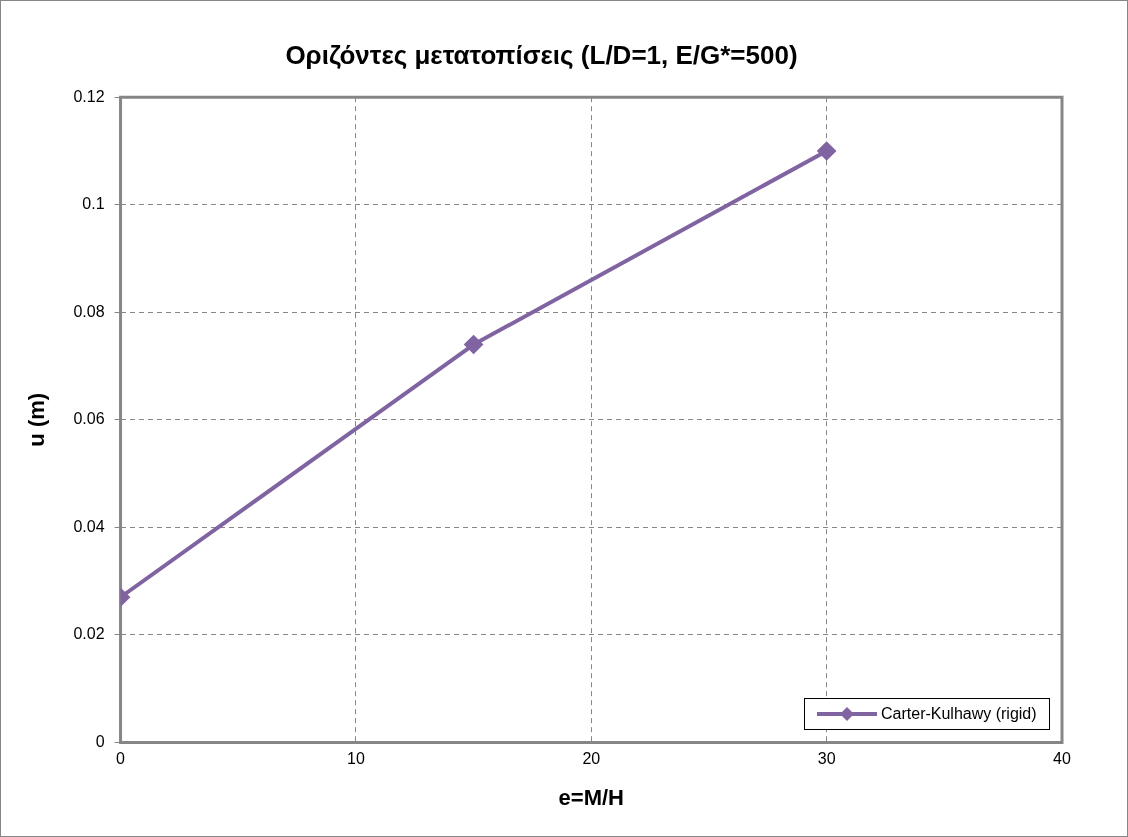  What do you see at coordinates (541, 54) in the screenshot?
I see `chart-title: Οριζόντες μετατοπίσεις (L/D=1, E/G*=500)` at bounding box center [541, 54].